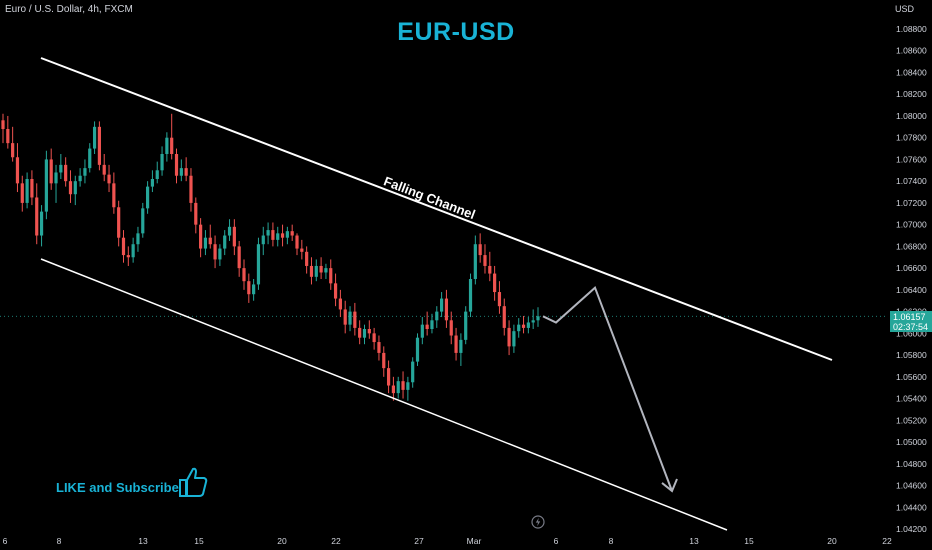  Describe the element at coordinates (538, 522) in the screenshot. I see `lightning-icon` at that location.